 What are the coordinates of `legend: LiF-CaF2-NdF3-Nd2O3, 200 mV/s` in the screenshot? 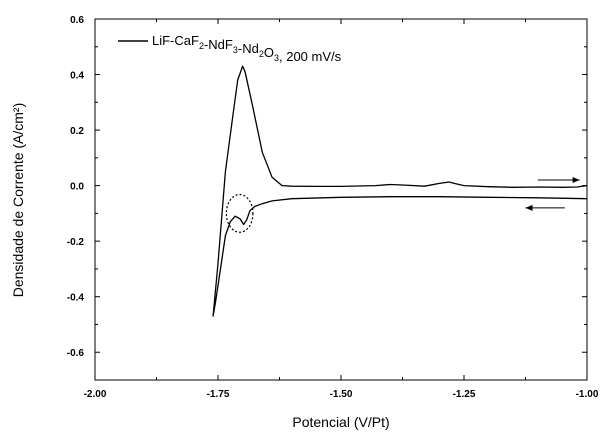 It's located at (230, 48).